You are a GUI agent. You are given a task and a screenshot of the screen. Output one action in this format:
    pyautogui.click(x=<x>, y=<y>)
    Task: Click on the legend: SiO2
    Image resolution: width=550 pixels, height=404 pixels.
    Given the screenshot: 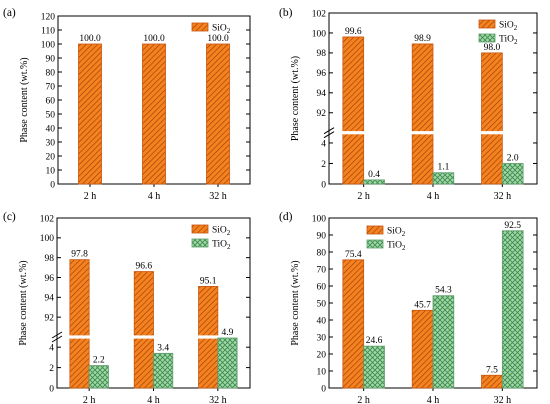 What is the action you would take?
    pyautogui.click(x=211, y=29)
    